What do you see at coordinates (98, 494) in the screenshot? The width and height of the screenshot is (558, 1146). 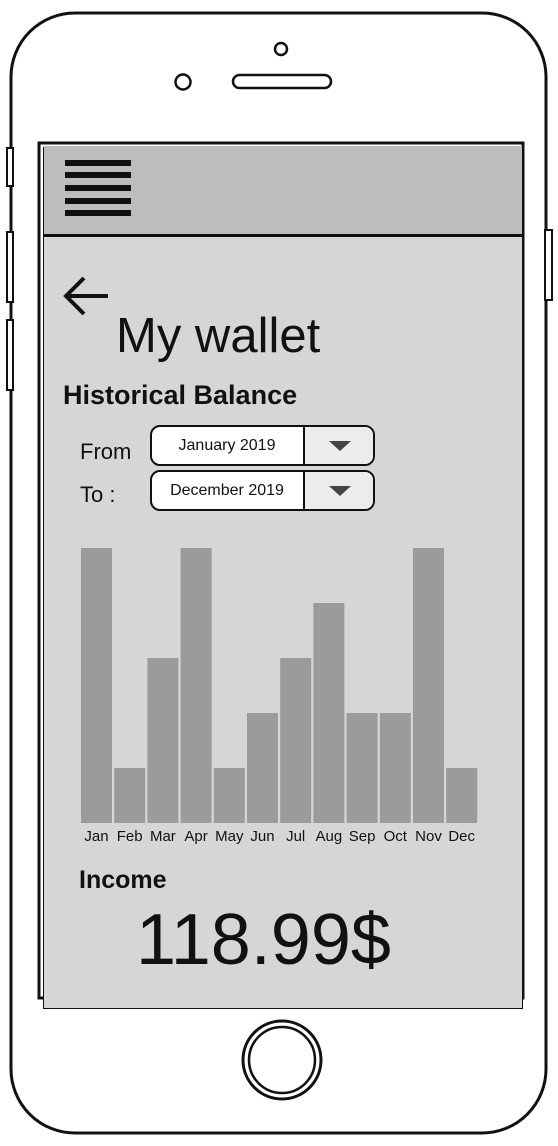 I see `to-label: To :` at bounding box center [98, 494].